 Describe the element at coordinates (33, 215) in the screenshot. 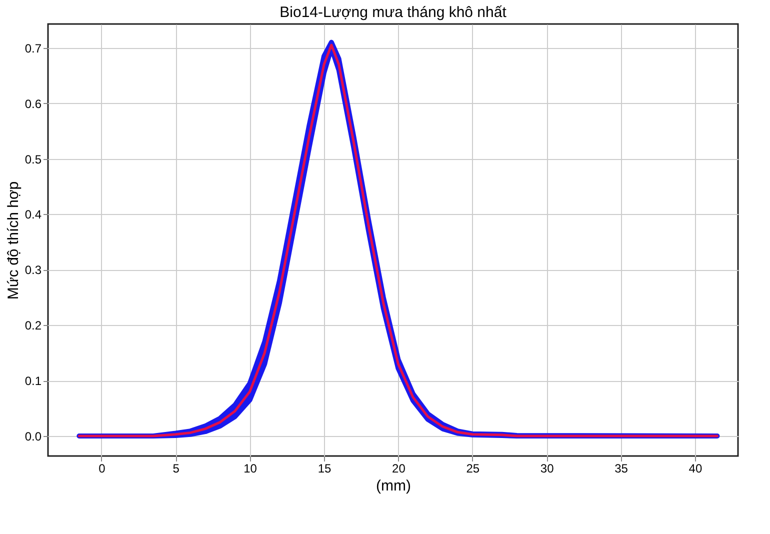

I see `y-tick-label: 0.4` at that location.